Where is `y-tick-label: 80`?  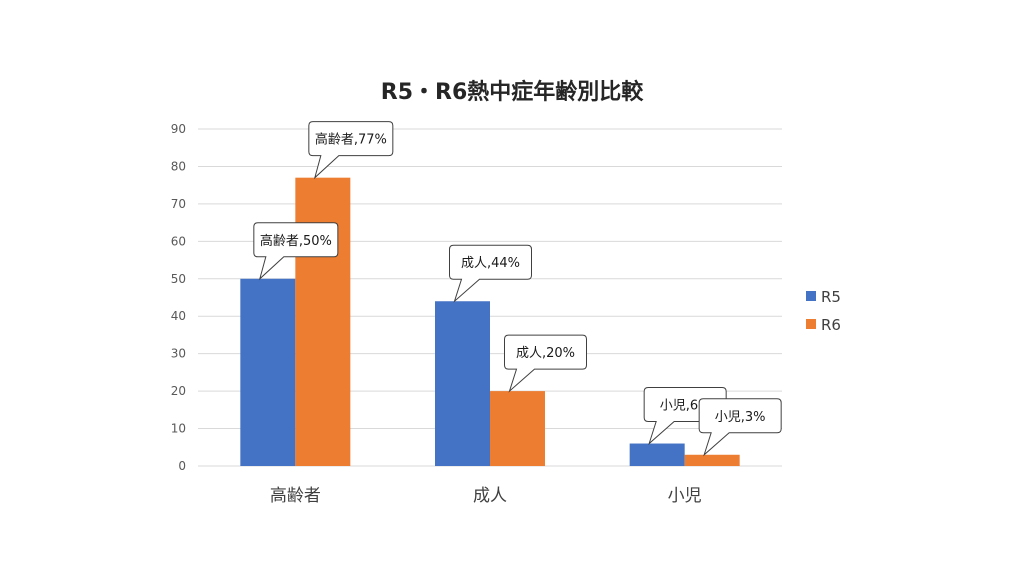 y-tick-label: 80 is located at coordinates (178, 166).